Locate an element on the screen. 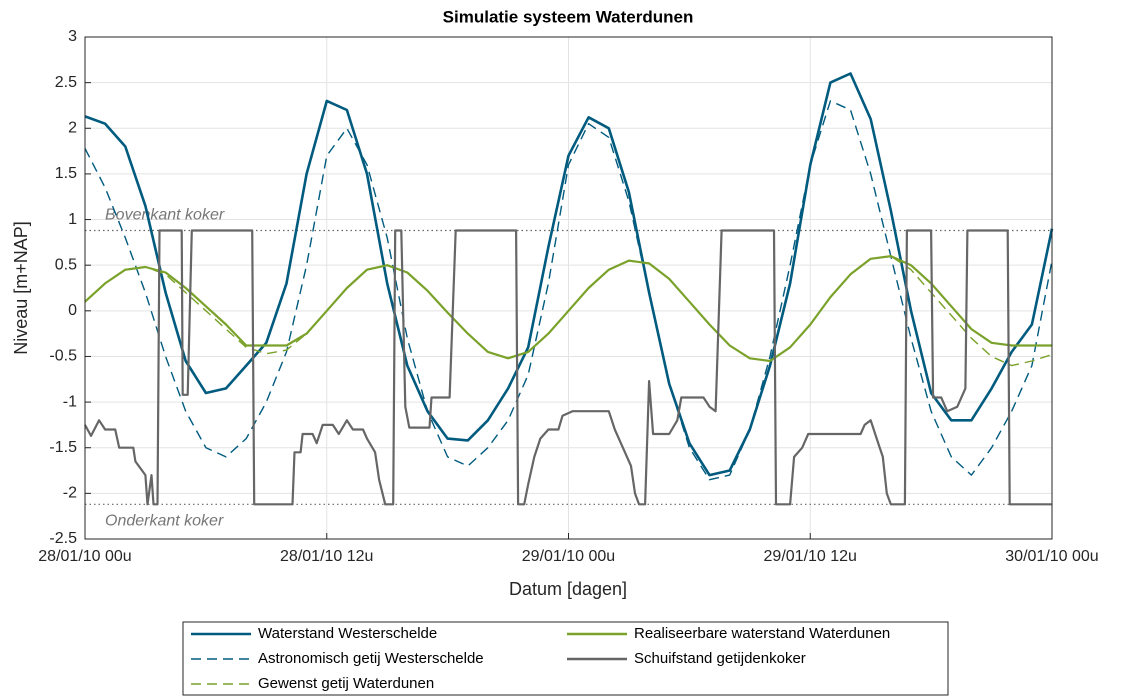 The height and width of the screenshot is (700, 1121). y-tick-label: -2.5 is located at coordinates (63, 538).